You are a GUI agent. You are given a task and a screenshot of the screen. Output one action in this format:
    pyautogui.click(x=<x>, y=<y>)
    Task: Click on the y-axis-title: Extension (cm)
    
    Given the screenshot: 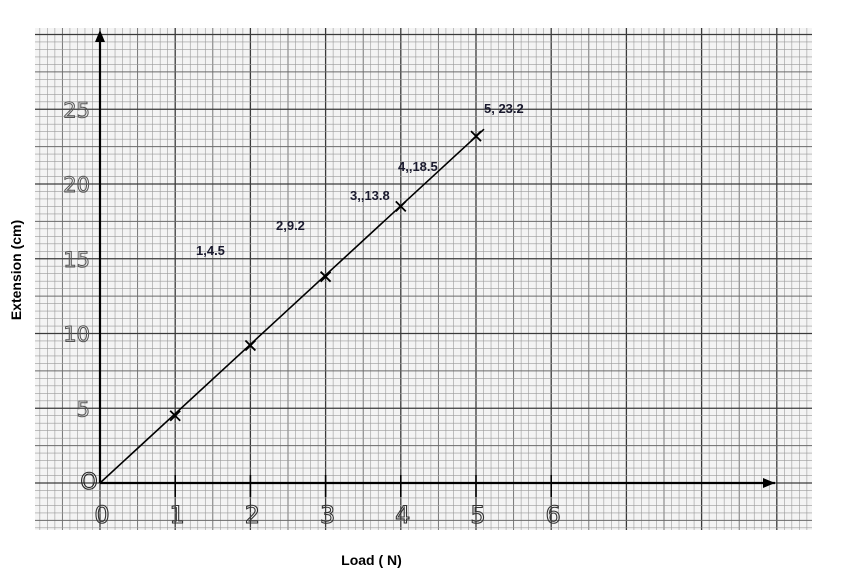 What is the action you would take?
    pyautogui.click(x=16, y=270)
    